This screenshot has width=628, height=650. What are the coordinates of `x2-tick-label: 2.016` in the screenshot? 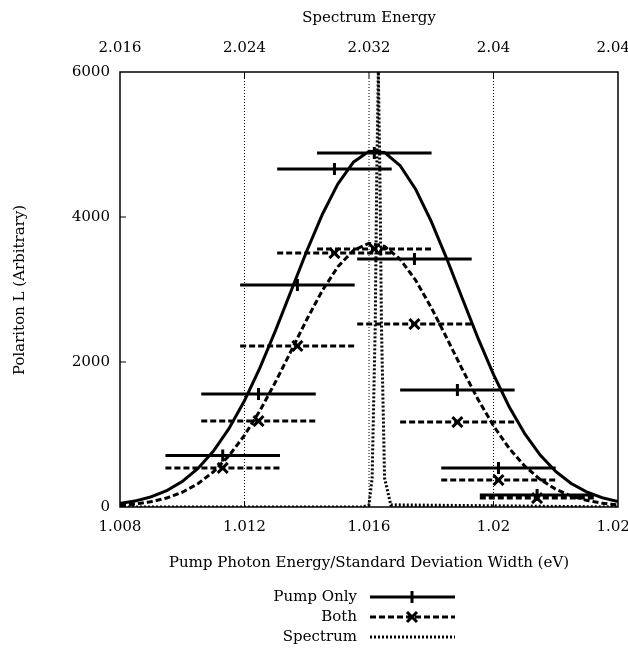 It's located at (120, 47).